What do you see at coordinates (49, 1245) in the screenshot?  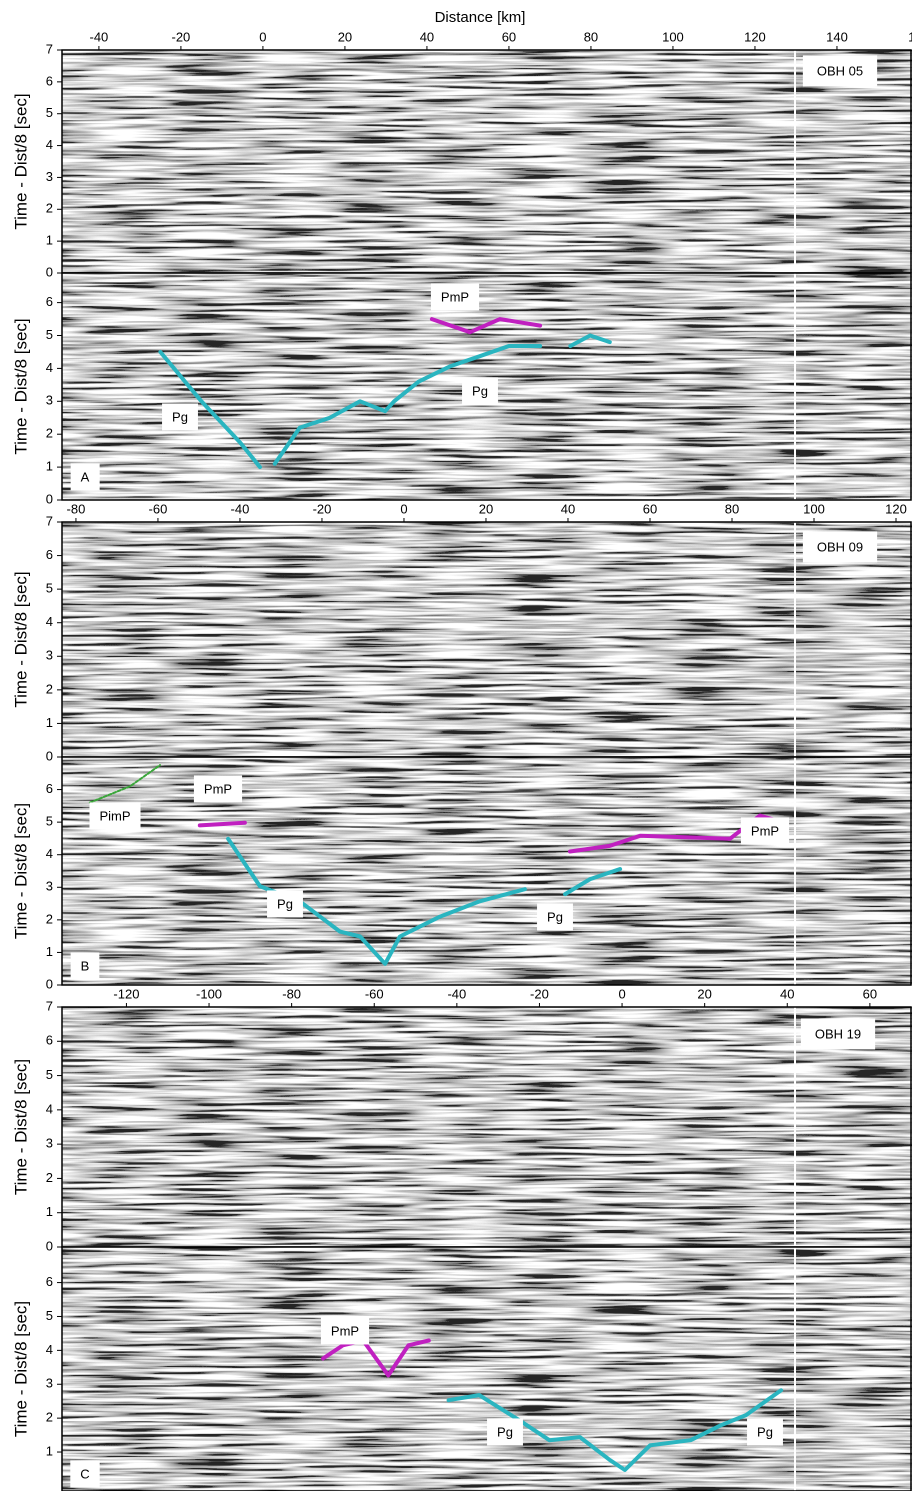 I see `y-tick-label: 0` at bounding box center [49, 1245].